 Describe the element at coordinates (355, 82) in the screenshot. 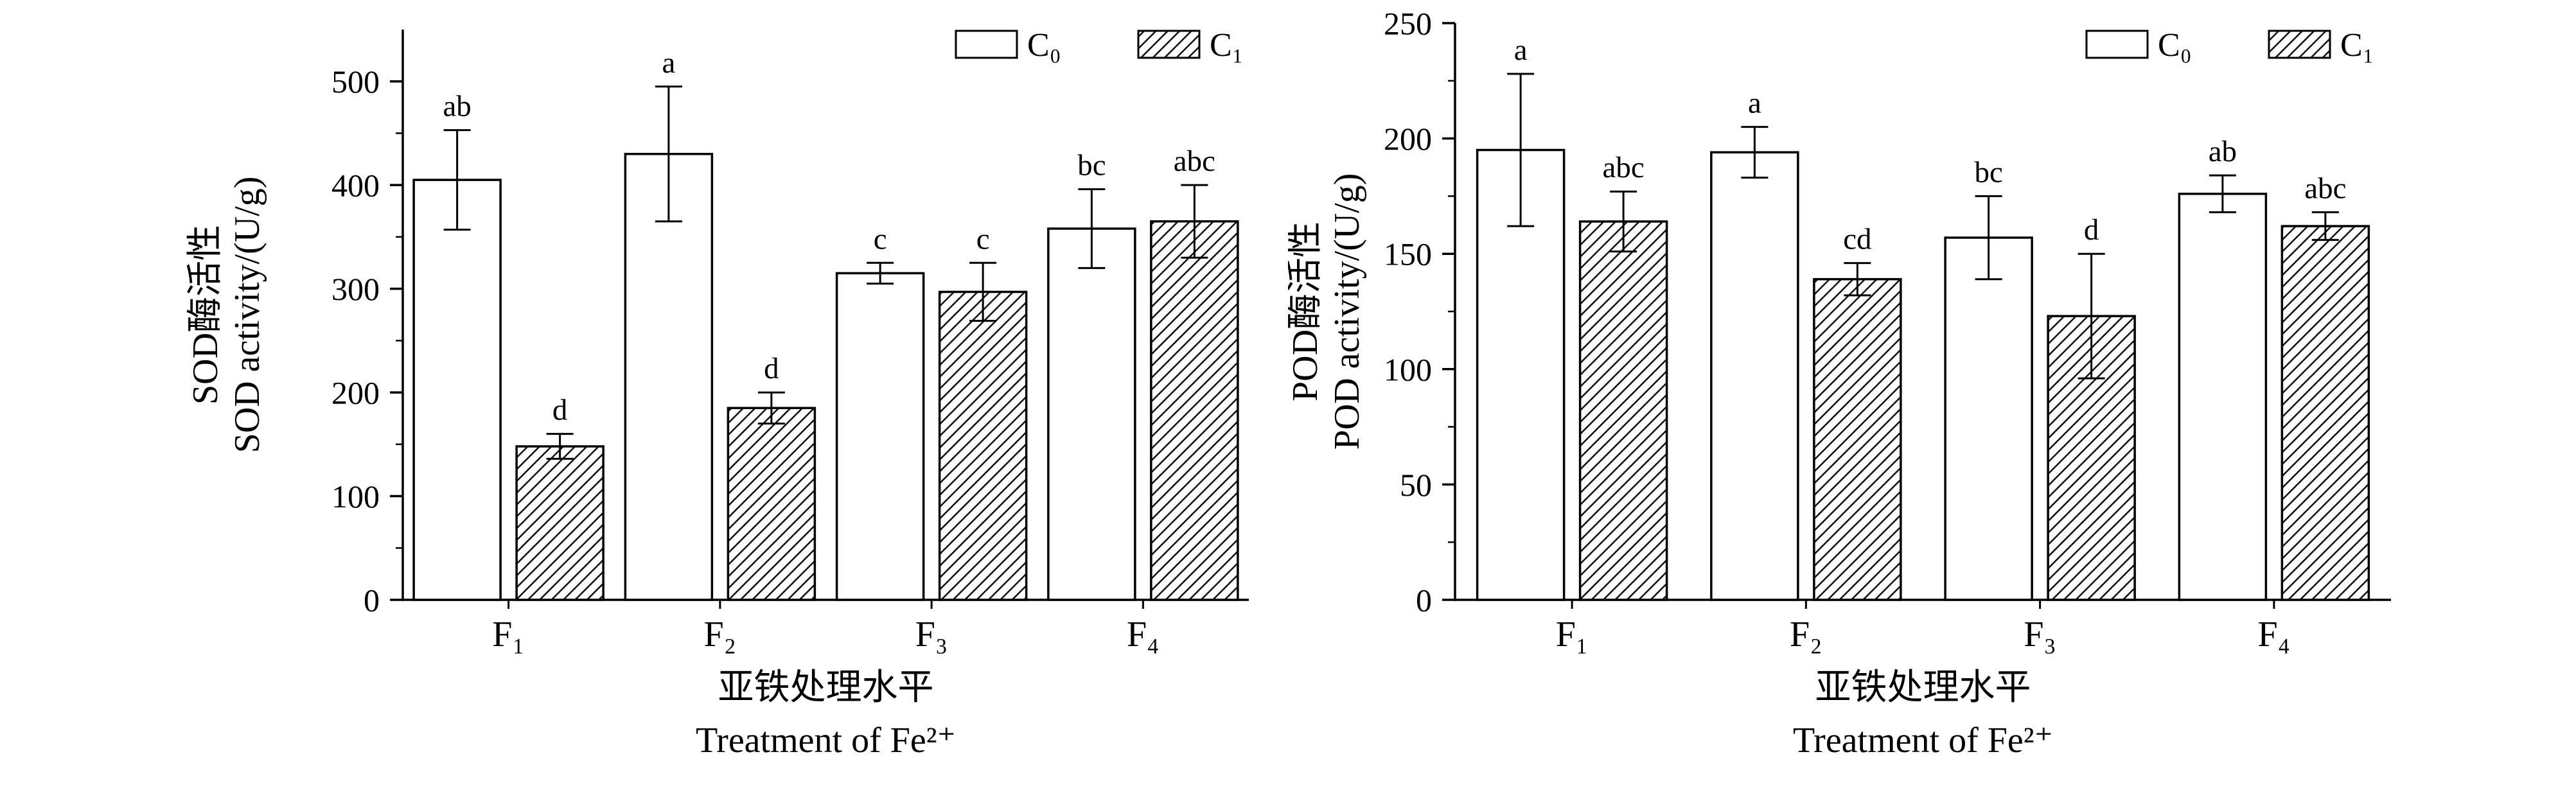

I see `y-tick-label: 500` at that location.